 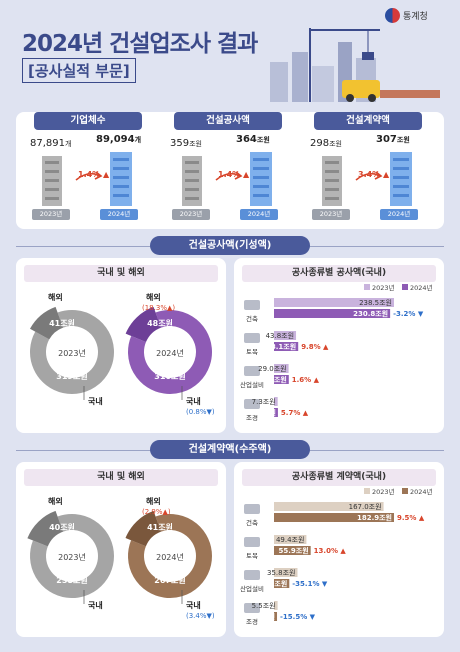 What do you see at coordinates (330, 551) in the screenshot?
I see `bar-change: 13.0% ▲` at bounding box center [330, 551].